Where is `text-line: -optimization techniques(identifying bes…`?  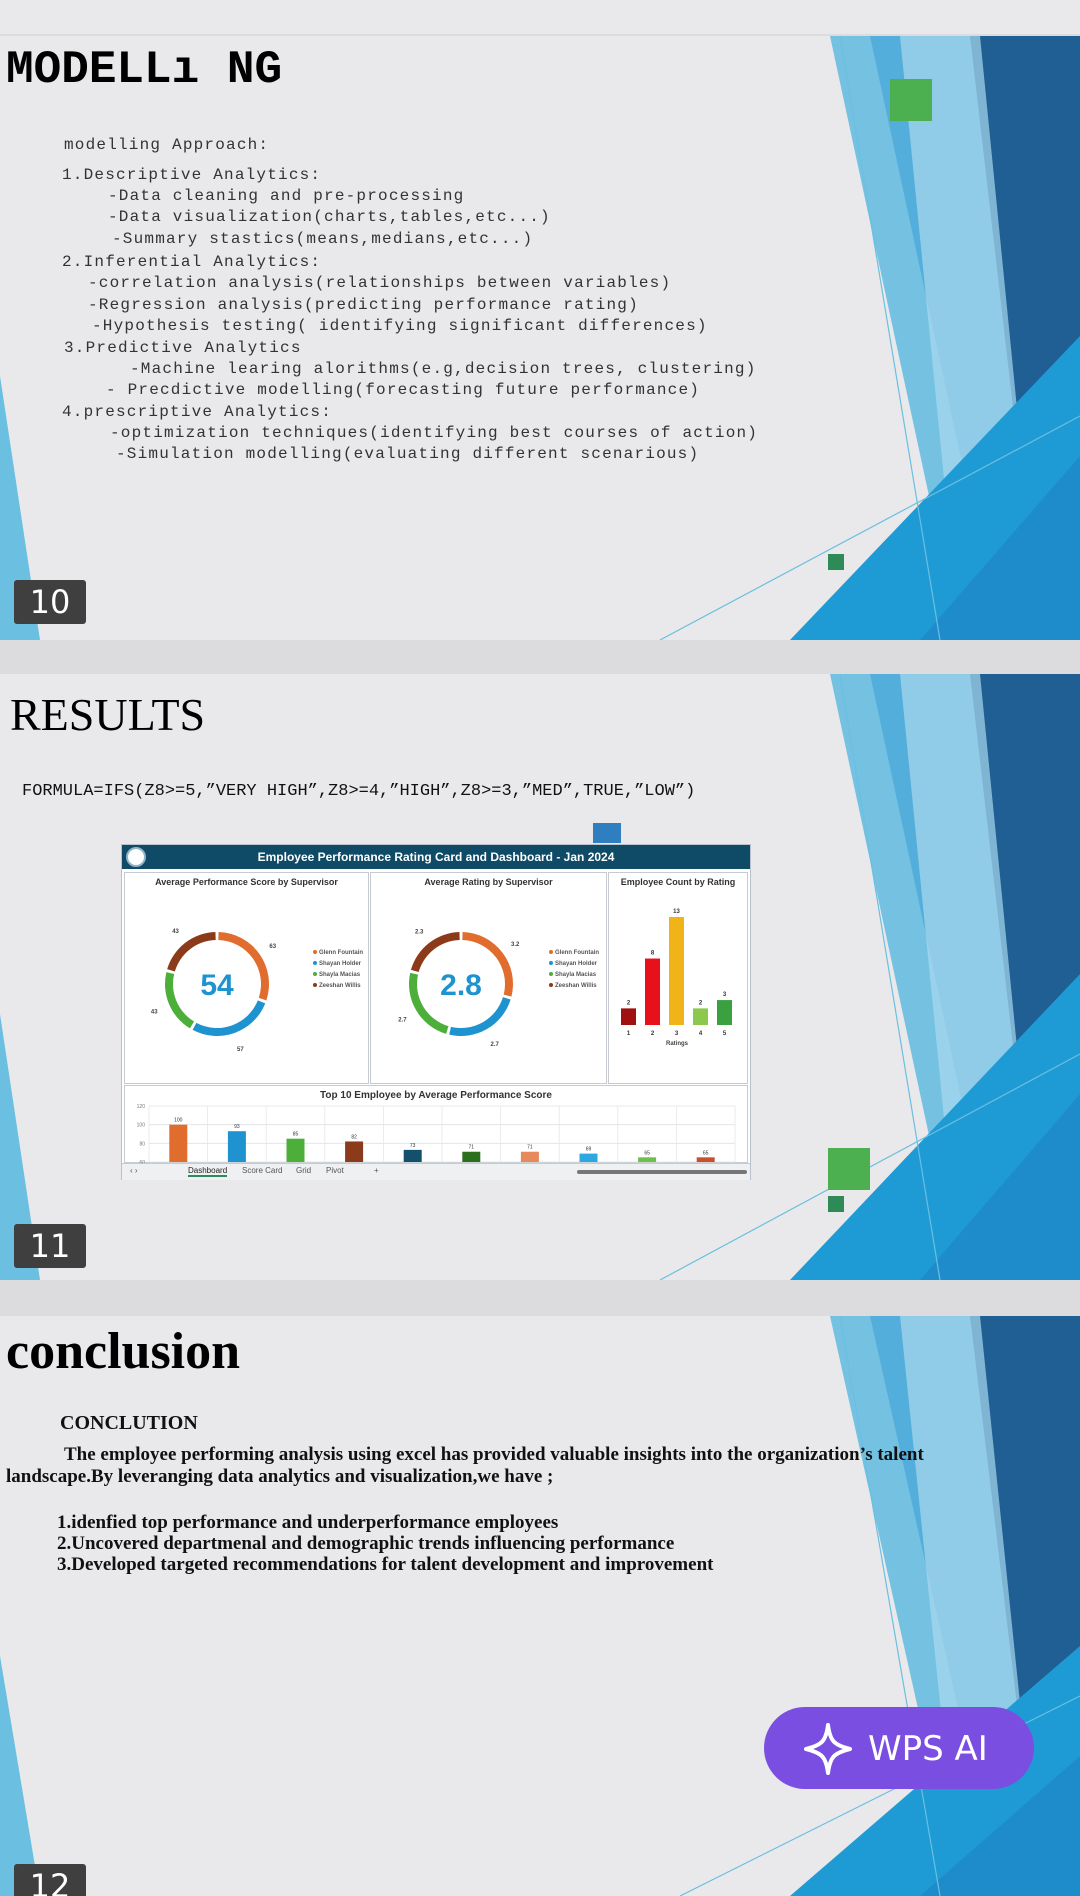
text-line: -optimization techniques(identifying bes… is located at coordinates (434, 433).